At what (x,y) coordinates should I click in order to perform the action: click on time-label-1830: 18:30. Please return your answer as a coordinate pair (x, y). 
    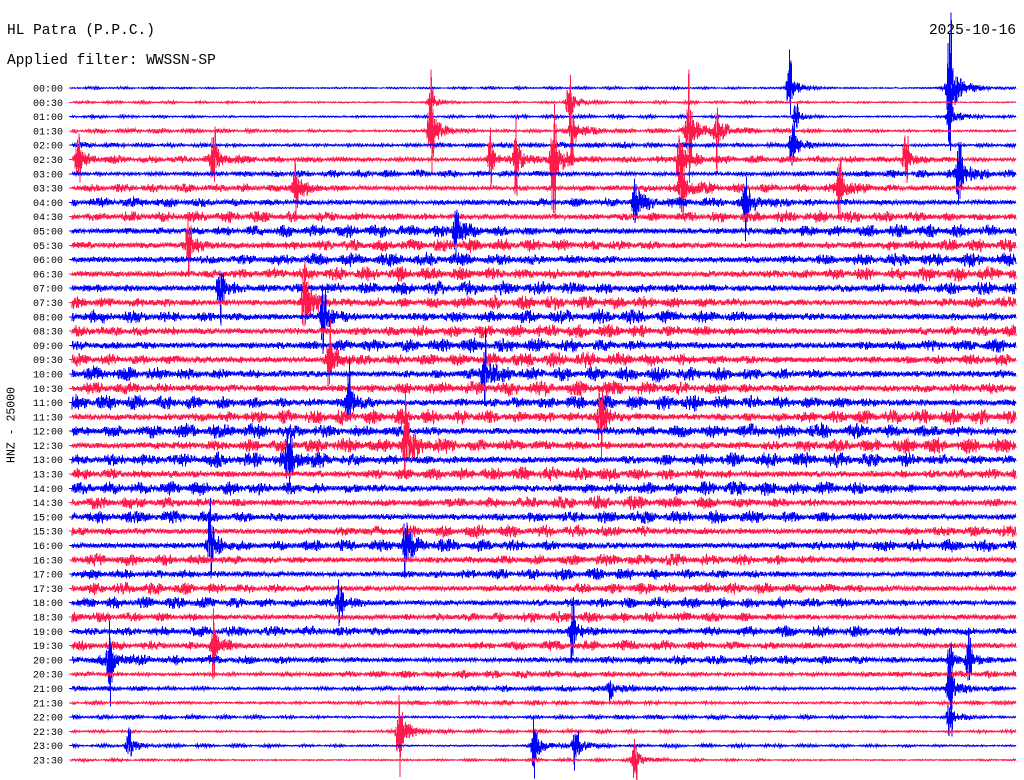
    Looking at the image, I should click on (48, 619).